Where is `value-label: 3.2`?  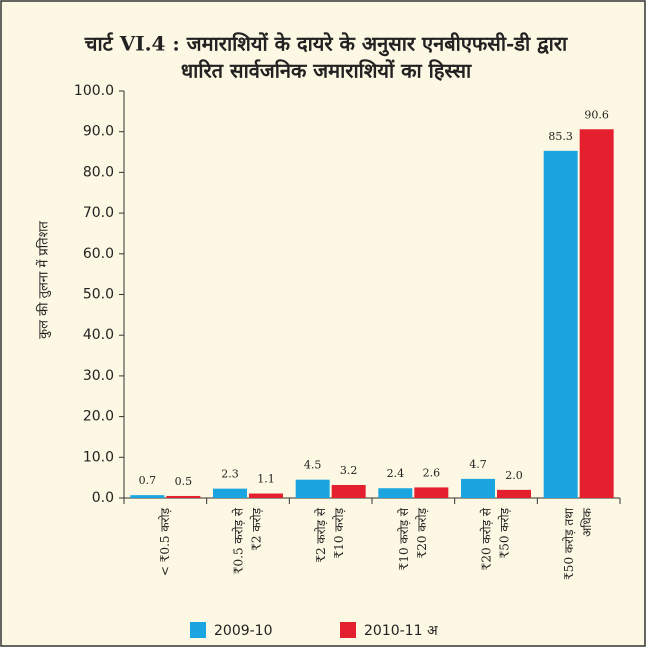
value-label: 3.2 is located at coordinates (349, 470).